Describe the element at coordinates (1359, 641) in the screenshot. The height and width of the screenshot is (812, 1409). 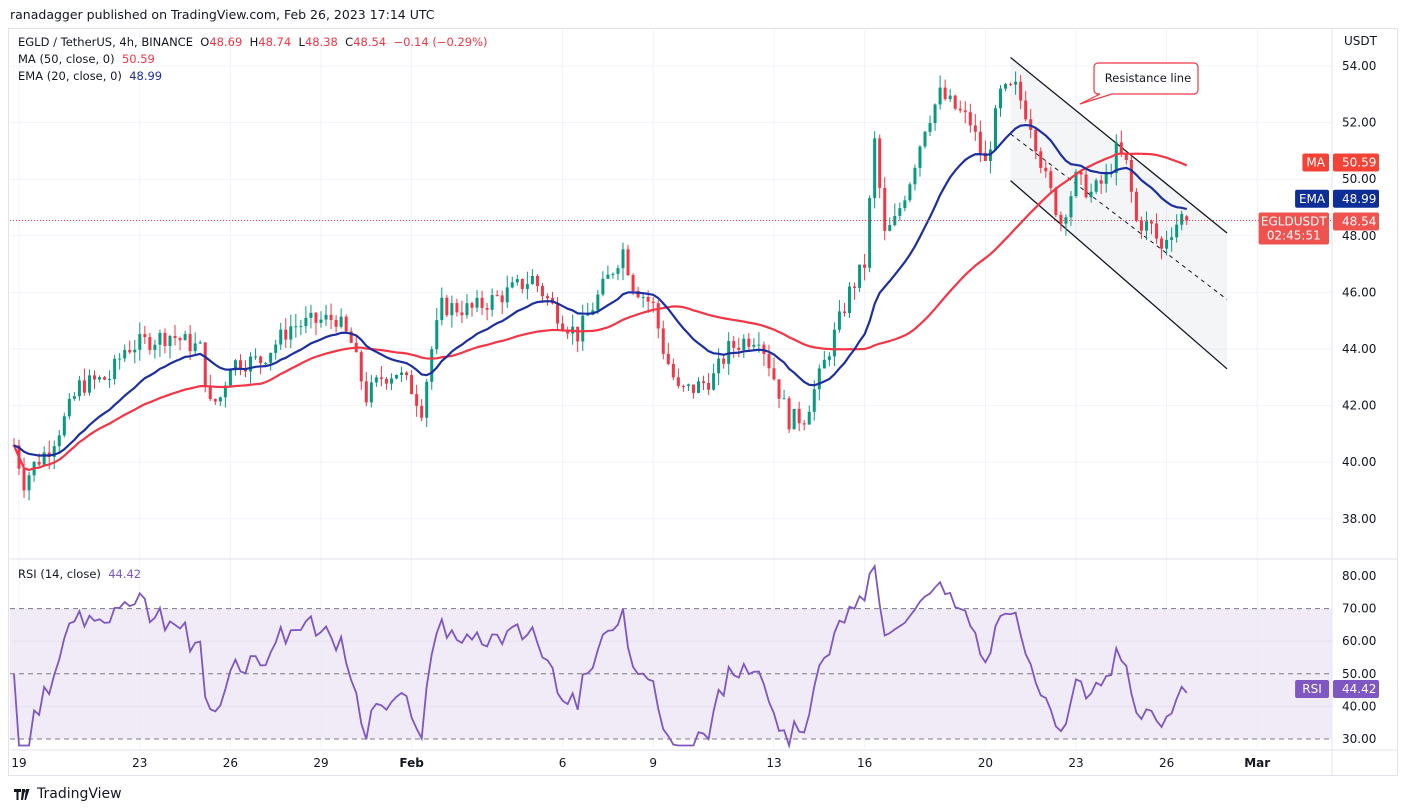
I see `rsi-tick-label: 60.00` at that location.